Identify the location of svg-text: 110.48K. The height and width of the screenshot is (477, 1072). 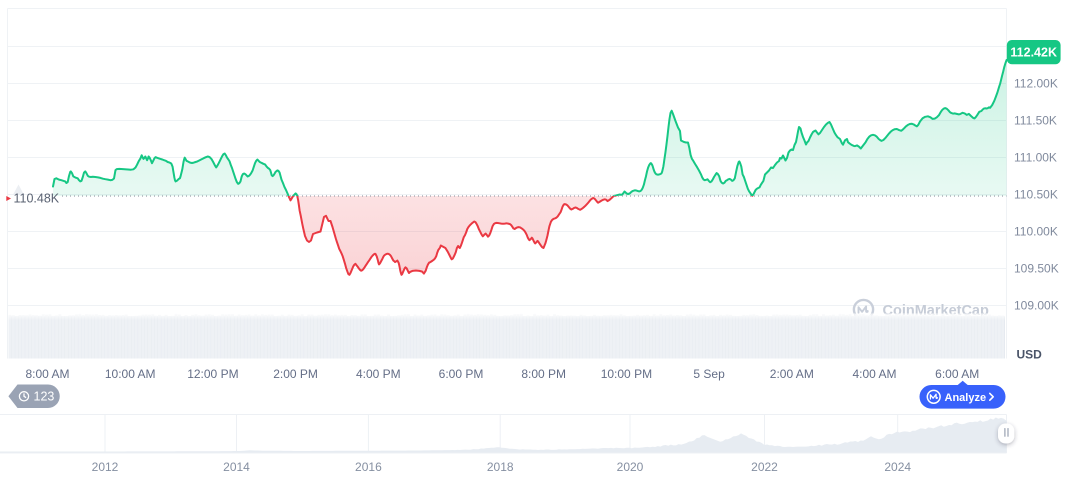
(37, 198).